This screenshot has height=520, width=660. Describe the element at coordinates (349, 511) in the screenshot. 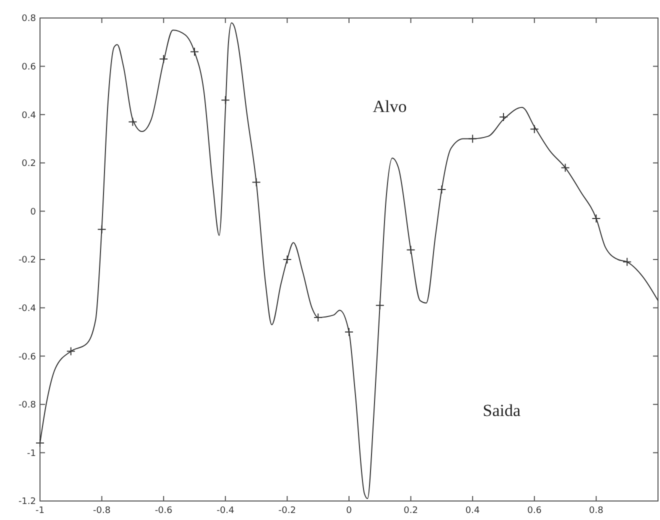

I see `x-tick-label: 0` at that location.